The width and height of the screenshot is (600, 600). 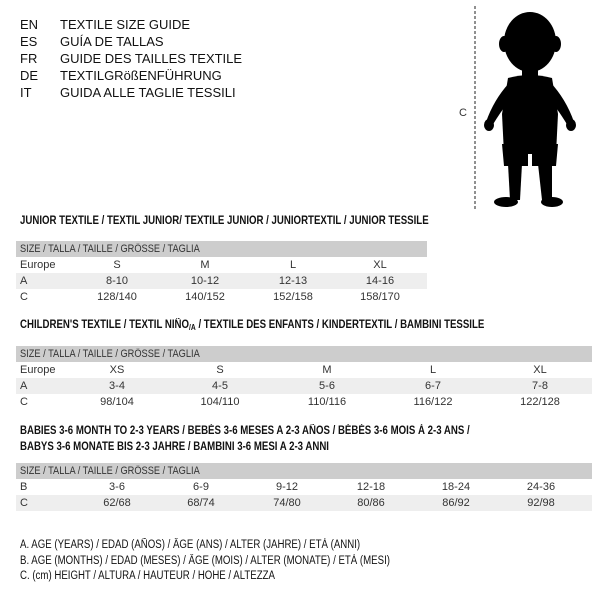 What do you see at coordinates (304, 503) in the screenshot?
I see `table-row: C 62/68 68/74 74/80 80/86 86/92 92/98` at bounding box center [304, 503].